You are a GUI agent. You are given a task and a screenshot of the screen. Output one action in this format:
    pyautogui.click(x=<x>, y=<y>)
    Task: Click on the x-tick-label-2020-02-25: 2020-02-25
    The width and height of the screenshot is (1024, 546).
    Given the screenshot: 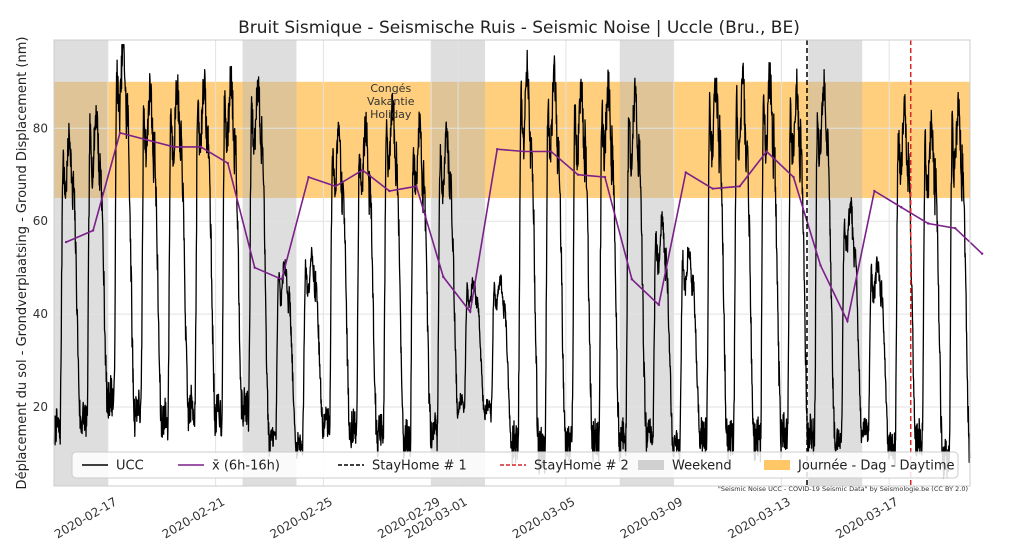 What is the action you would take?
    pyautogui.click(x=301, y=517)
    